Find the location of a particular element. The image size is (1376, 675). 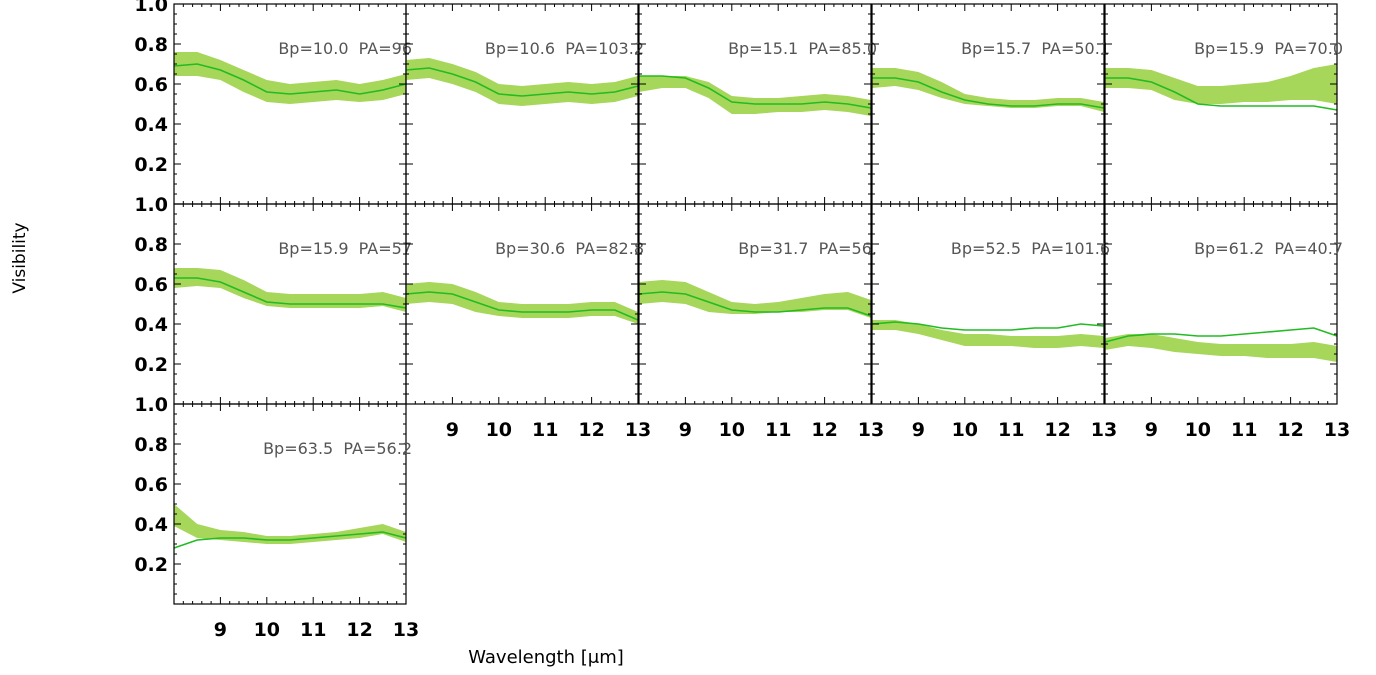

panel-label: Bp=52.5 PA=101.6 is located at coordinates (1030, 248).